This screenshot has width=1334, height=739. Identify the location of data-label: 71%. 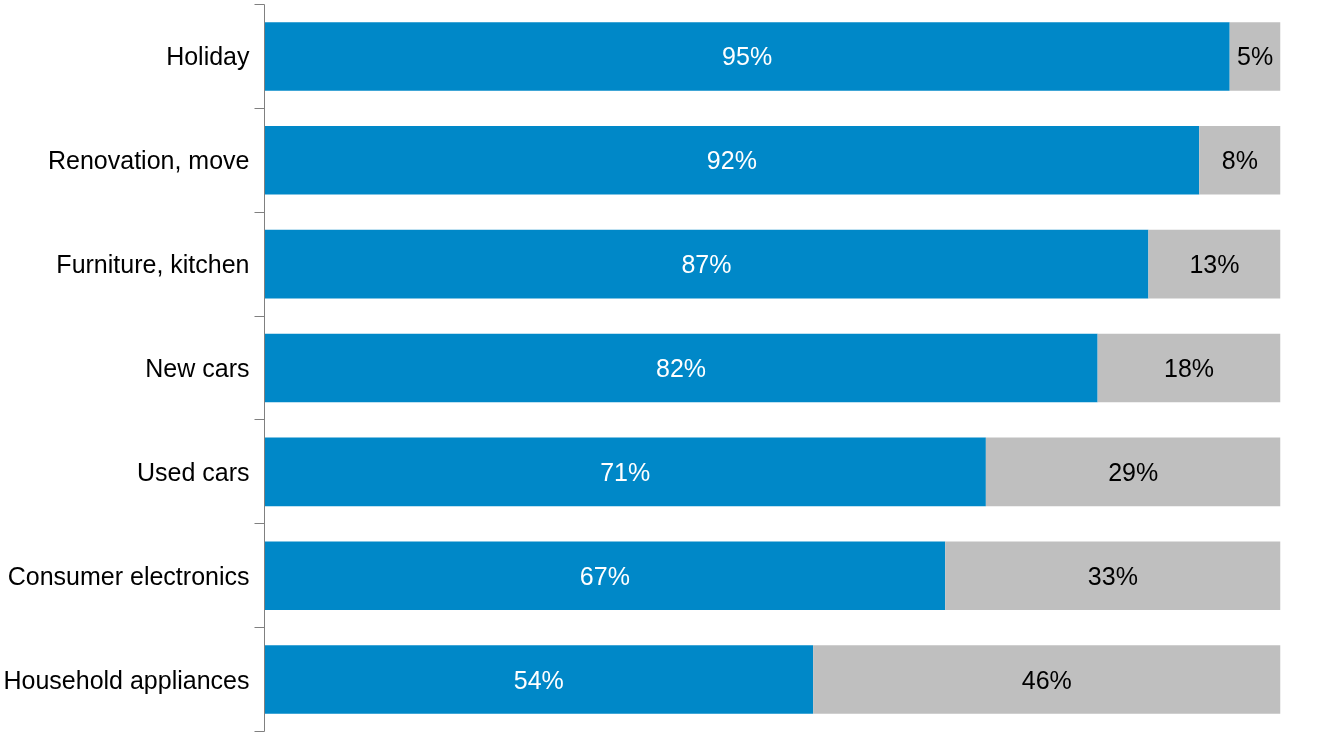
(625, 471).